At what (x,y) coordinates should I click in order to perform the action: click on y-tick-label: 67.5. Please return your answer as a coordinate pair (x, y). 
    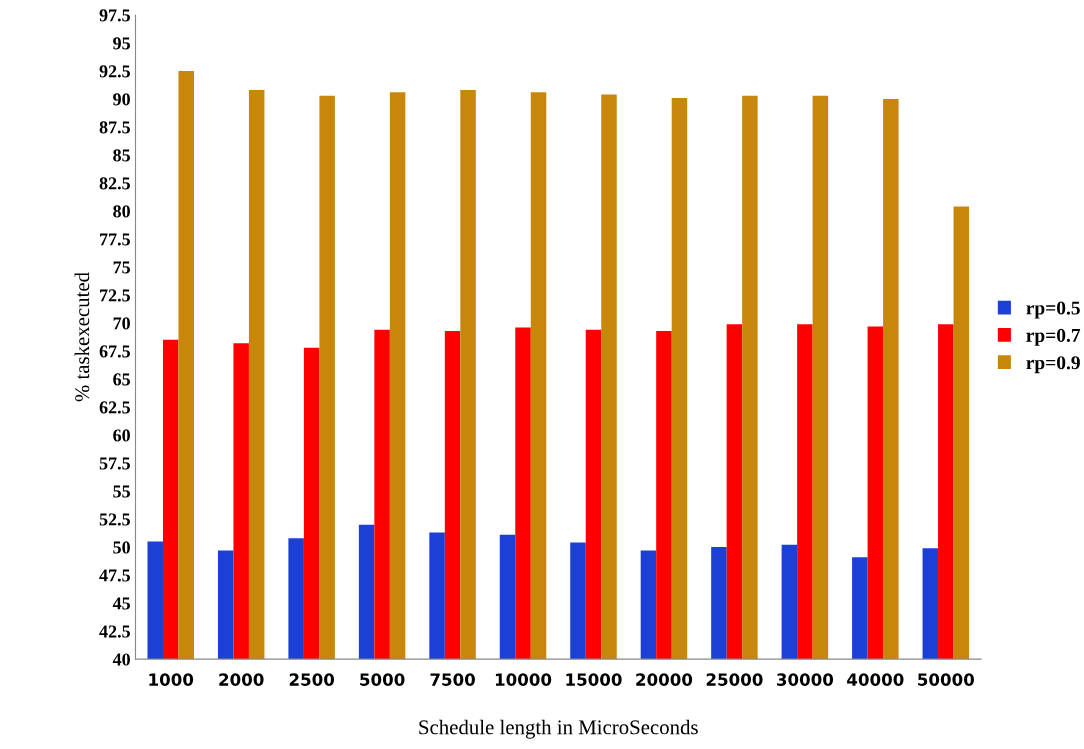
    Looking at the image, I should click on (114, 351).